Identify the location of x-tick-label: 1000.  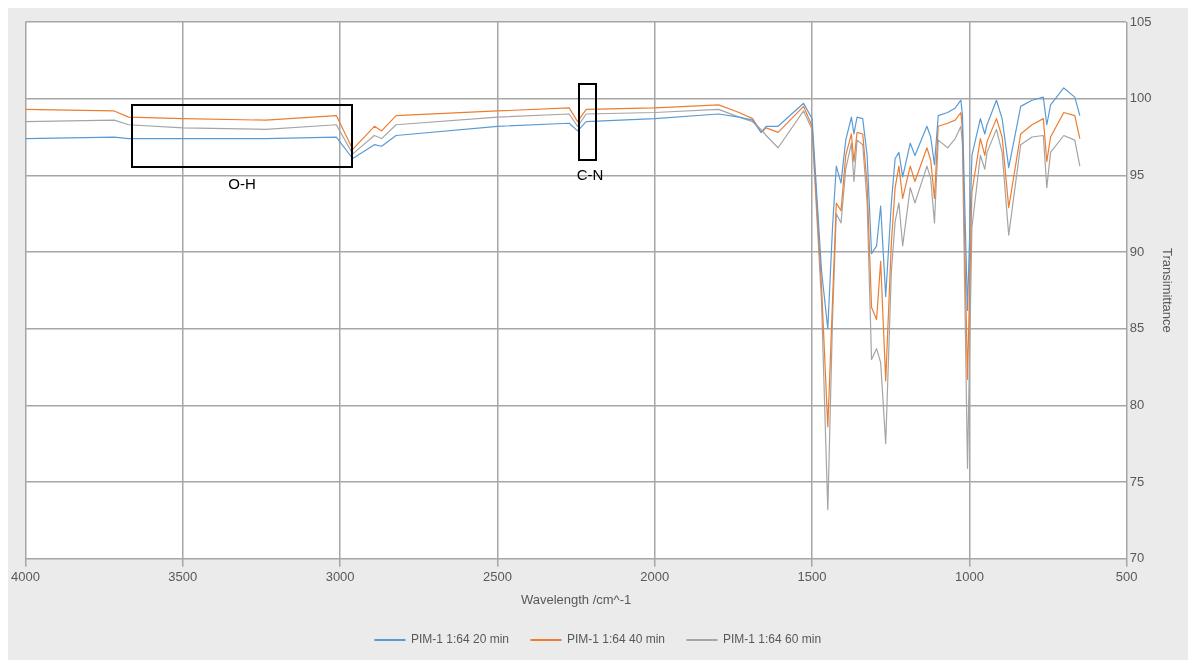
(969, 577).